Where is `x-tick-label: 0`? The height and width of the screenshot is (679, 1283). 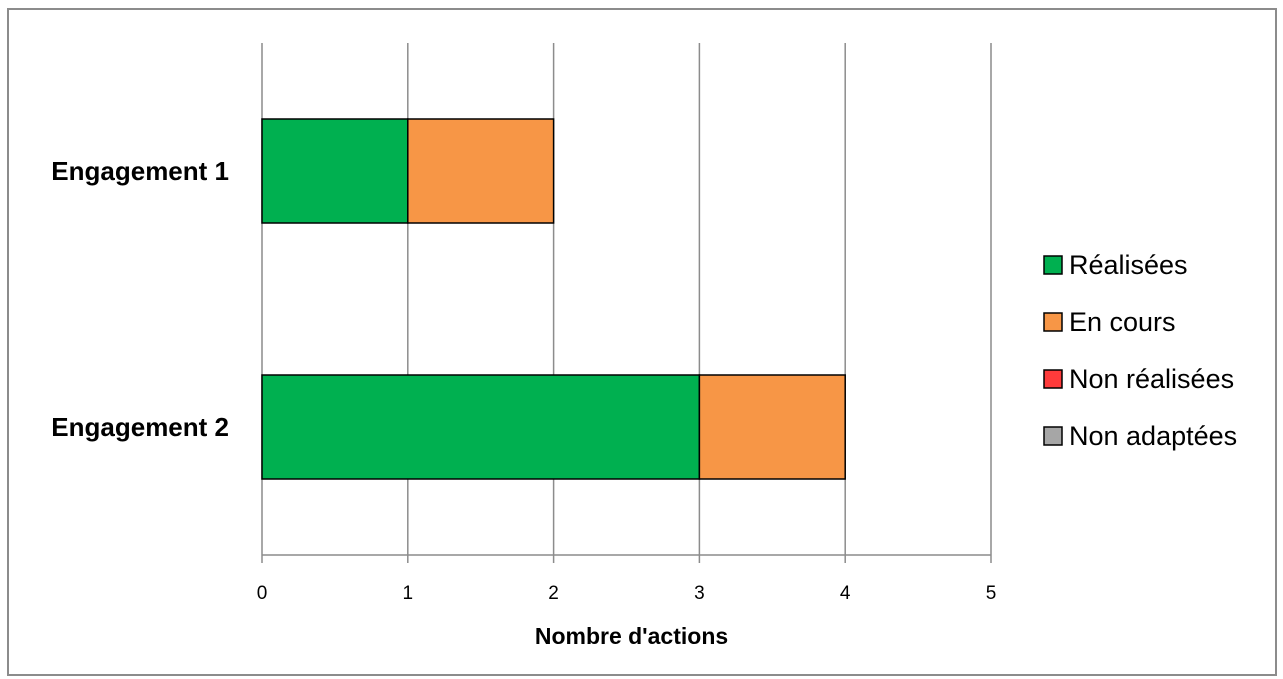
x-tick-label: 0 is located at coordinates (262, 593).